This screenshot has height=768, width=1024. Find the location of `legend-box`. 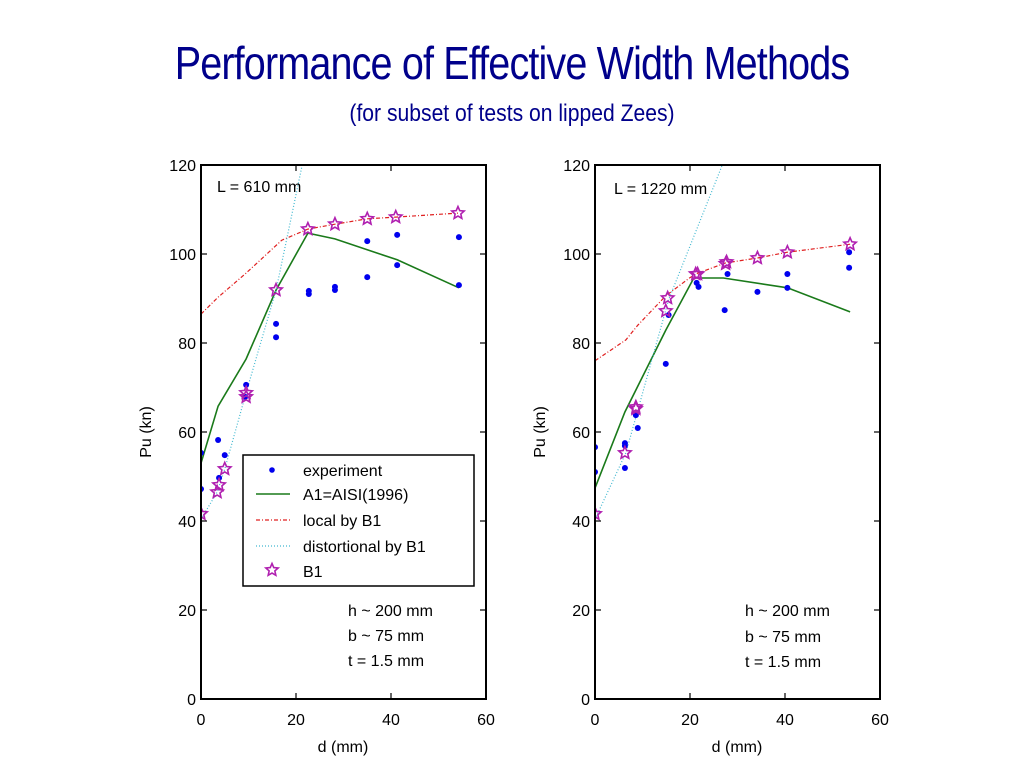

legend-box is located at coordinates (358, 520).